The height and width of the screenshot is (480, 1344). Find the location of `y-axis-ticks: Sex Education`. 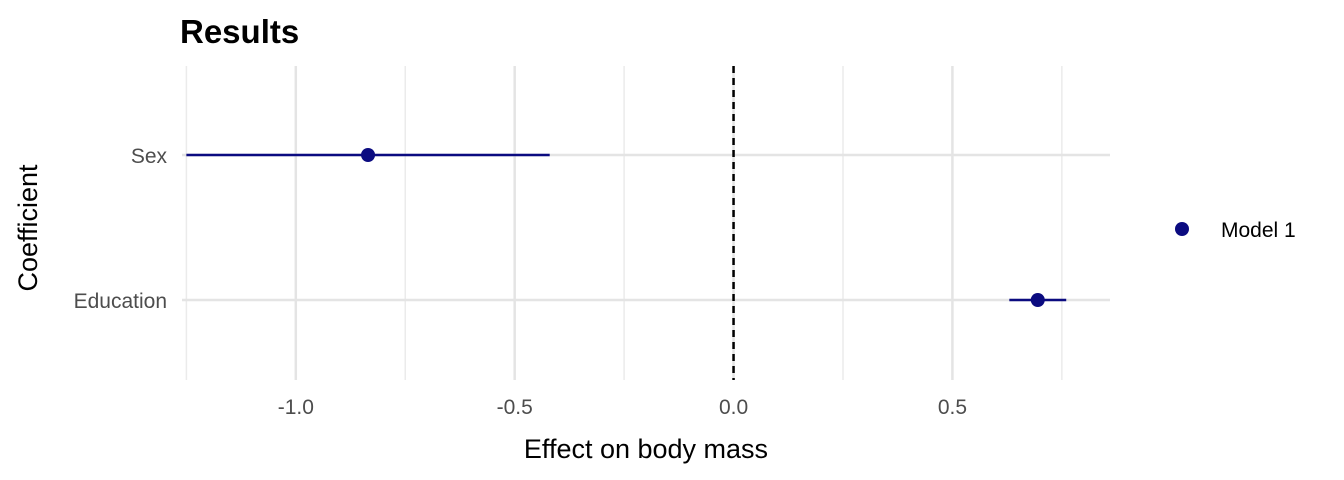

y-axis-ticks: Sex Education is located at coordinates (121, 229).